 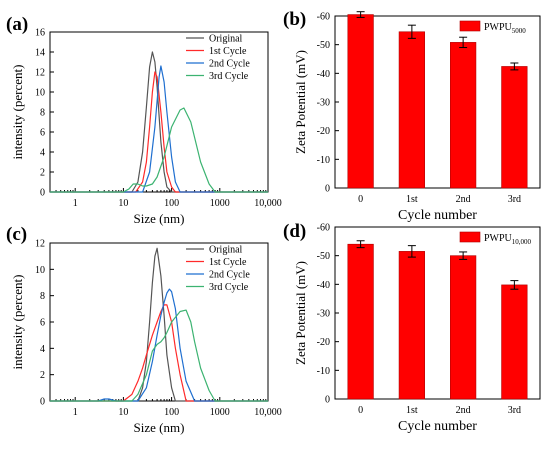 I want to click on panel-label: (b), so click(x=294, y=19).